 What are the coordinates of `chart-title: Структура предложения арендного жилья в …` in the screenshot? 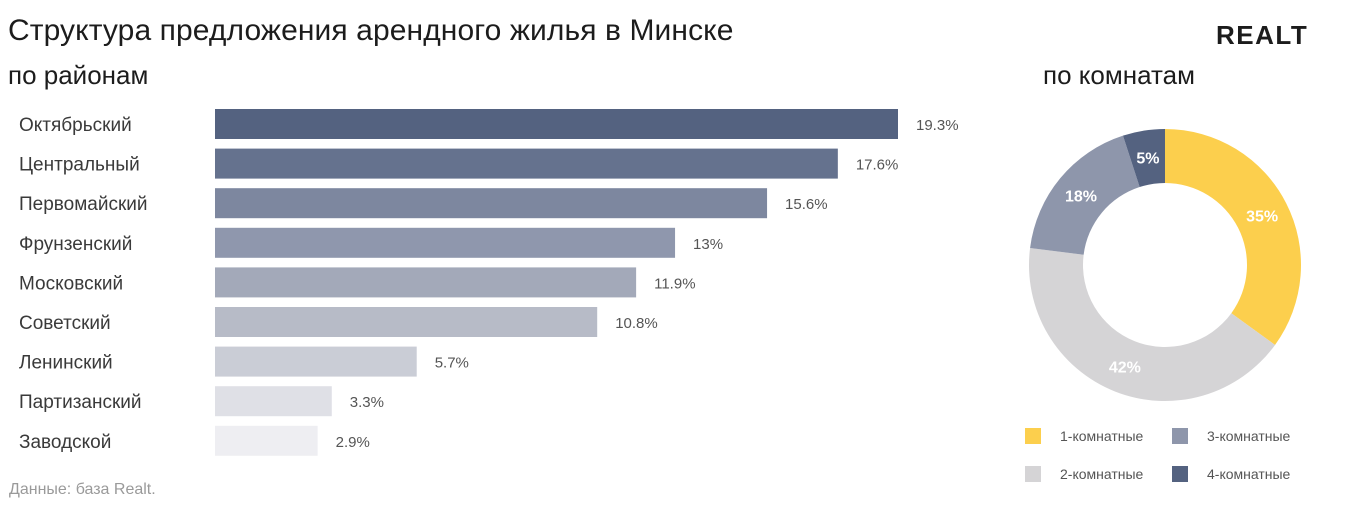 It's located at (371, 30).